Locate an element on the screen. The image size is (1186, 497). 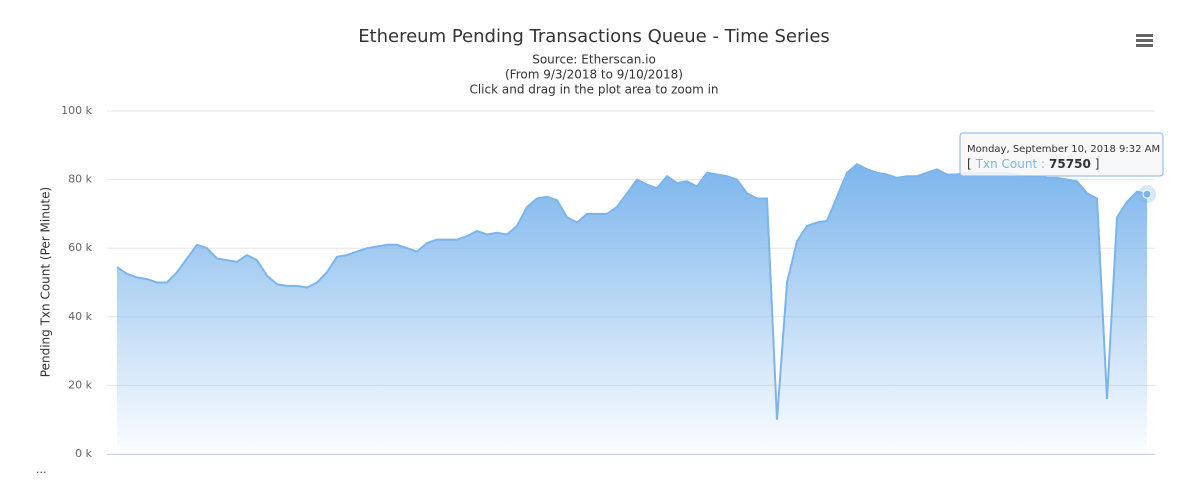
tooltip-header: Monday, September 10, 2018 9:32 AM is located at coordinates (1063, 149).